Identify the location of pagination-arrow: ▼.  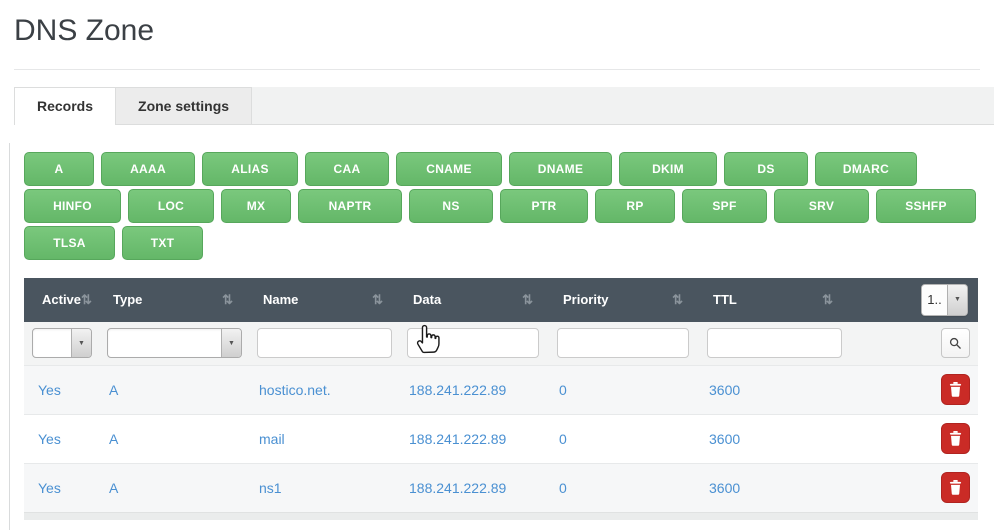
(957, 299).